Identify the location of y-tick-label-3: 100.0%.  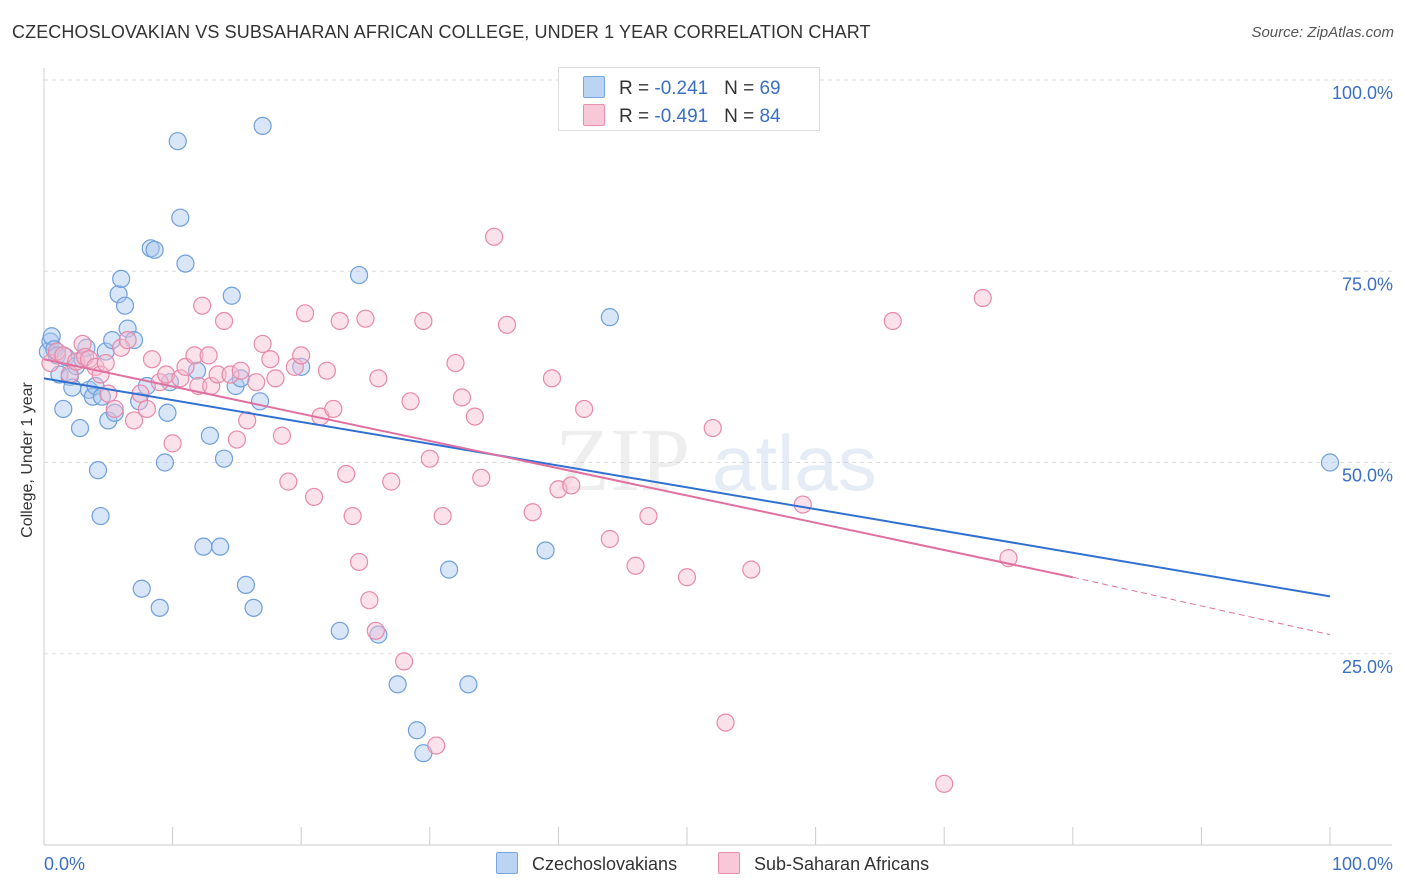
(1362, 93).